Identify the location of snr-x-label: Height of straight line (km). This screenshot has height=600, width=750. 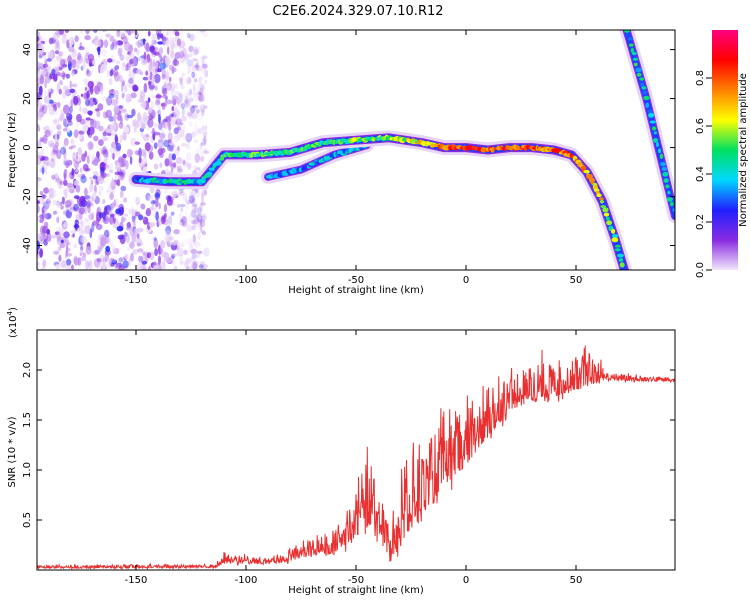
(356, 590).